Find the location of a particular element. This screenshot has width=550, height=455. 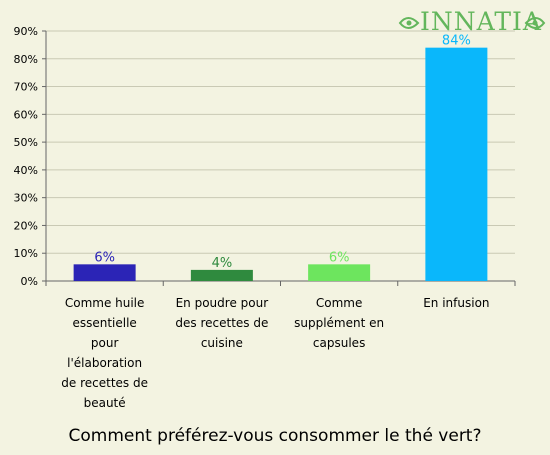

x-category-line: Comme huile is located at coordinates (104, 303).